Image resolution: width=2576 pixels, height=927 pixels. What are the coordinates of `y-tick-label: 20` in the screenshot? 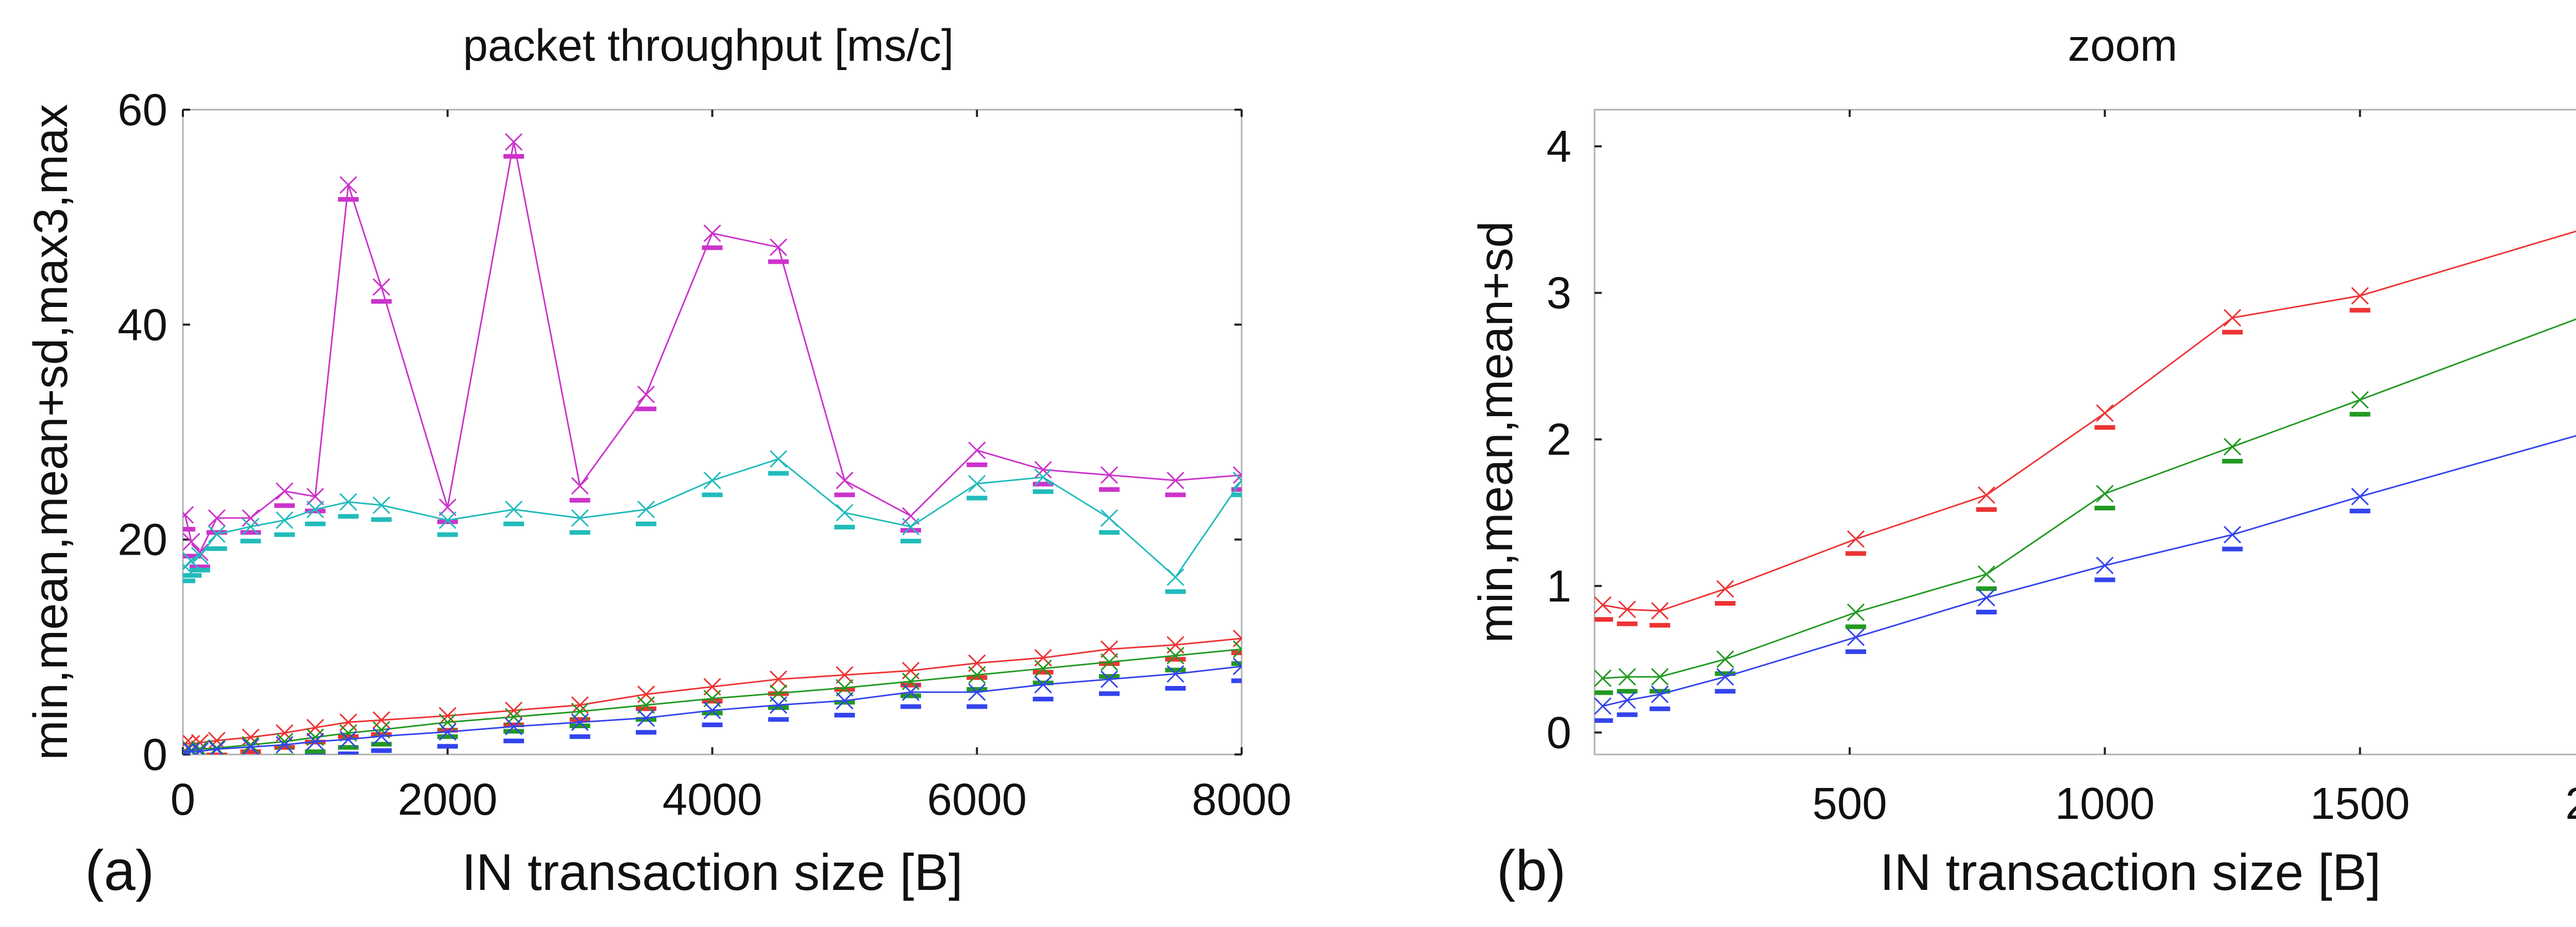 It's located at (142, 540).